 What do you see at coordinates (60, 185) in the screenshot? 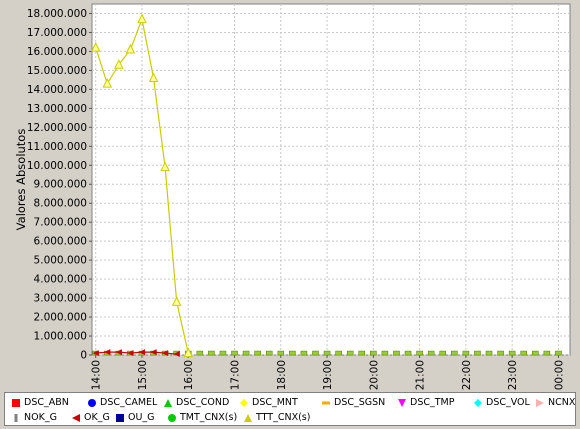
I see `y-tick-label: 9.000.000` at bounding box center [60, 185].